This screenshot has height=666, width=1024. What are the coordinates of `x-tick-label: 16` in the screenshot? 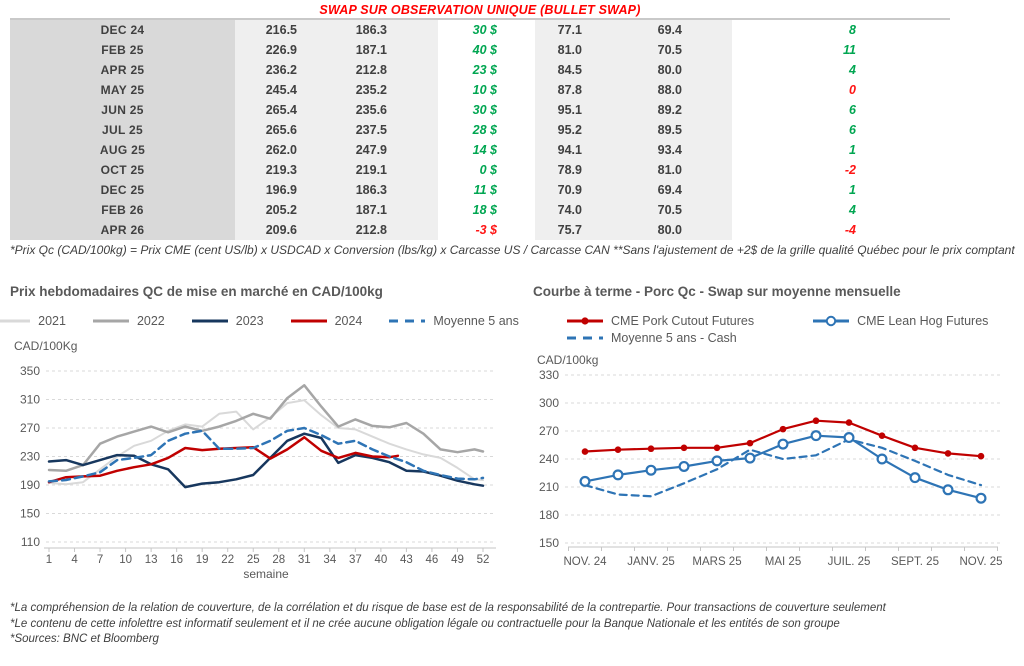 It's located at (176, 560).